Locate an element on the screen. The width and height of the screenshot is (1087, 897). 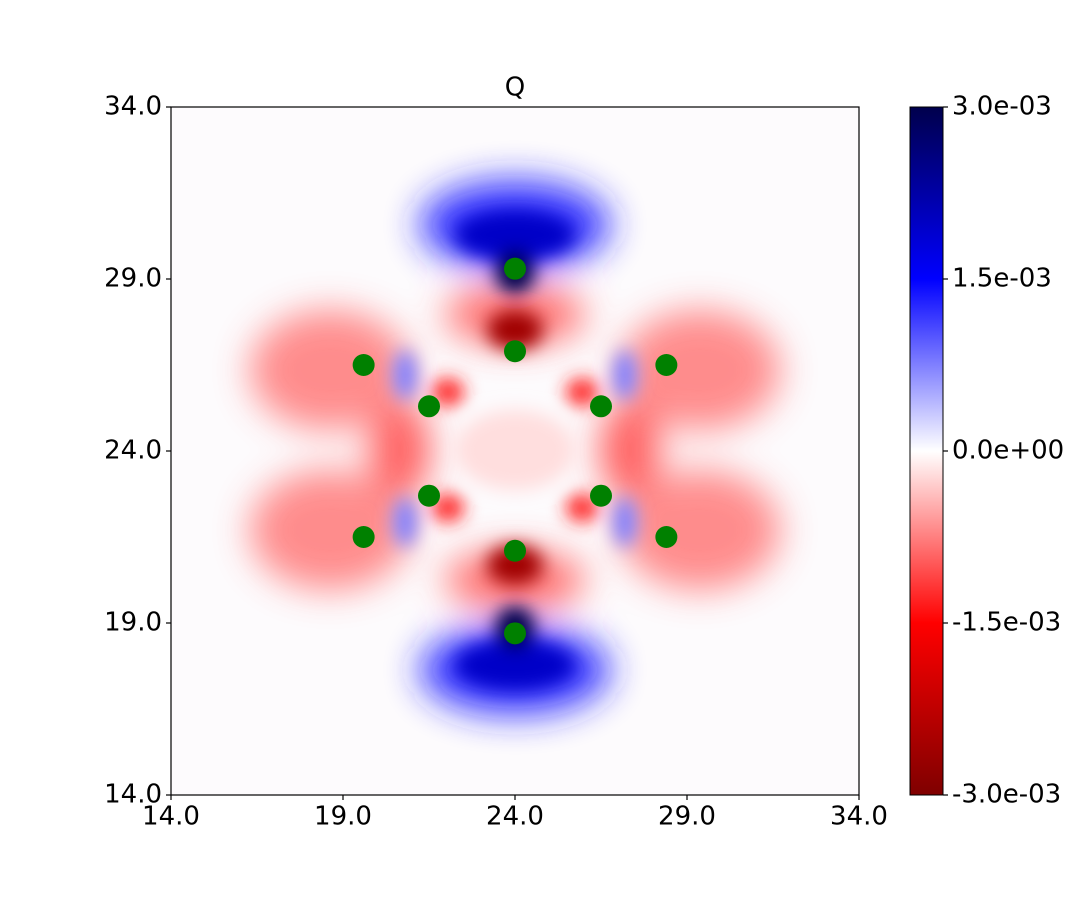
colorbar-tick-label: -1.5e-03 is located at coordinates (1006, 623).